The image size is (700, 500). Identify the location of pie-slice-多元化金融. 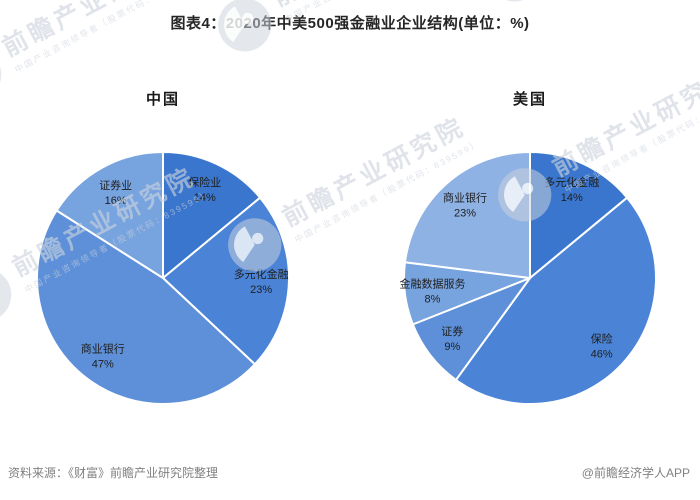
(579, 215).